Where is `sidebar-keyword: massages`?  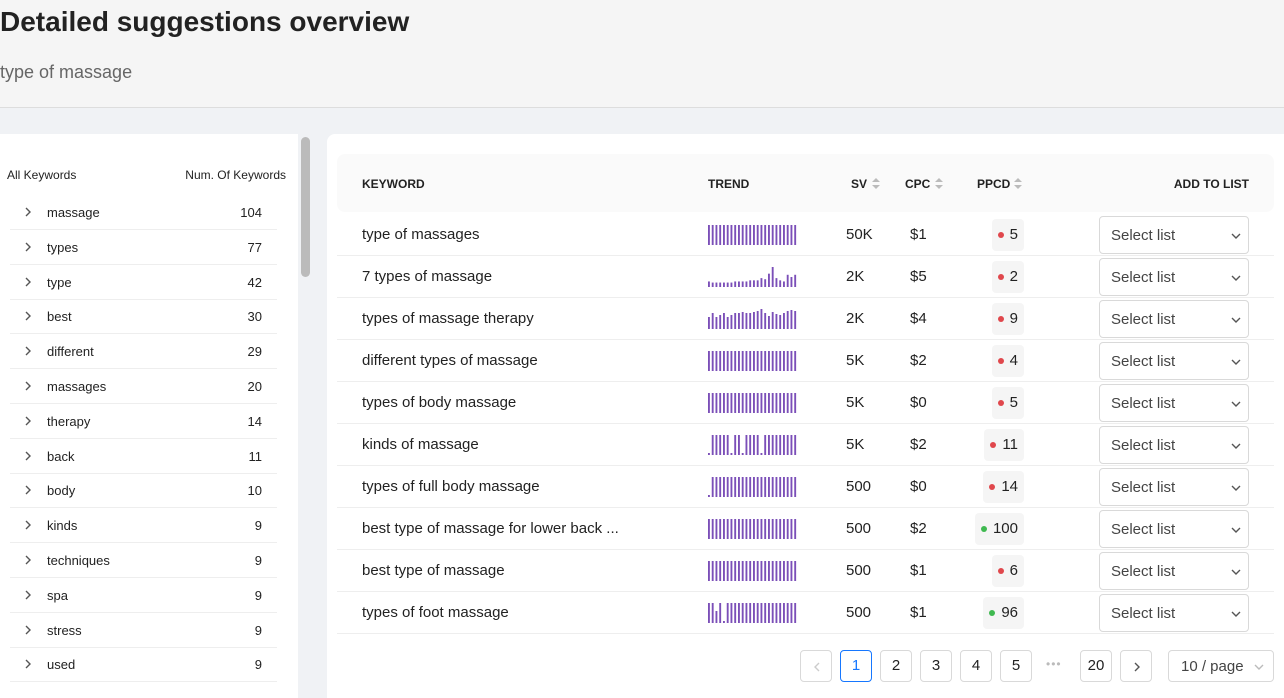 sidebar-keyword: massages is located at coordinates (77, 386).